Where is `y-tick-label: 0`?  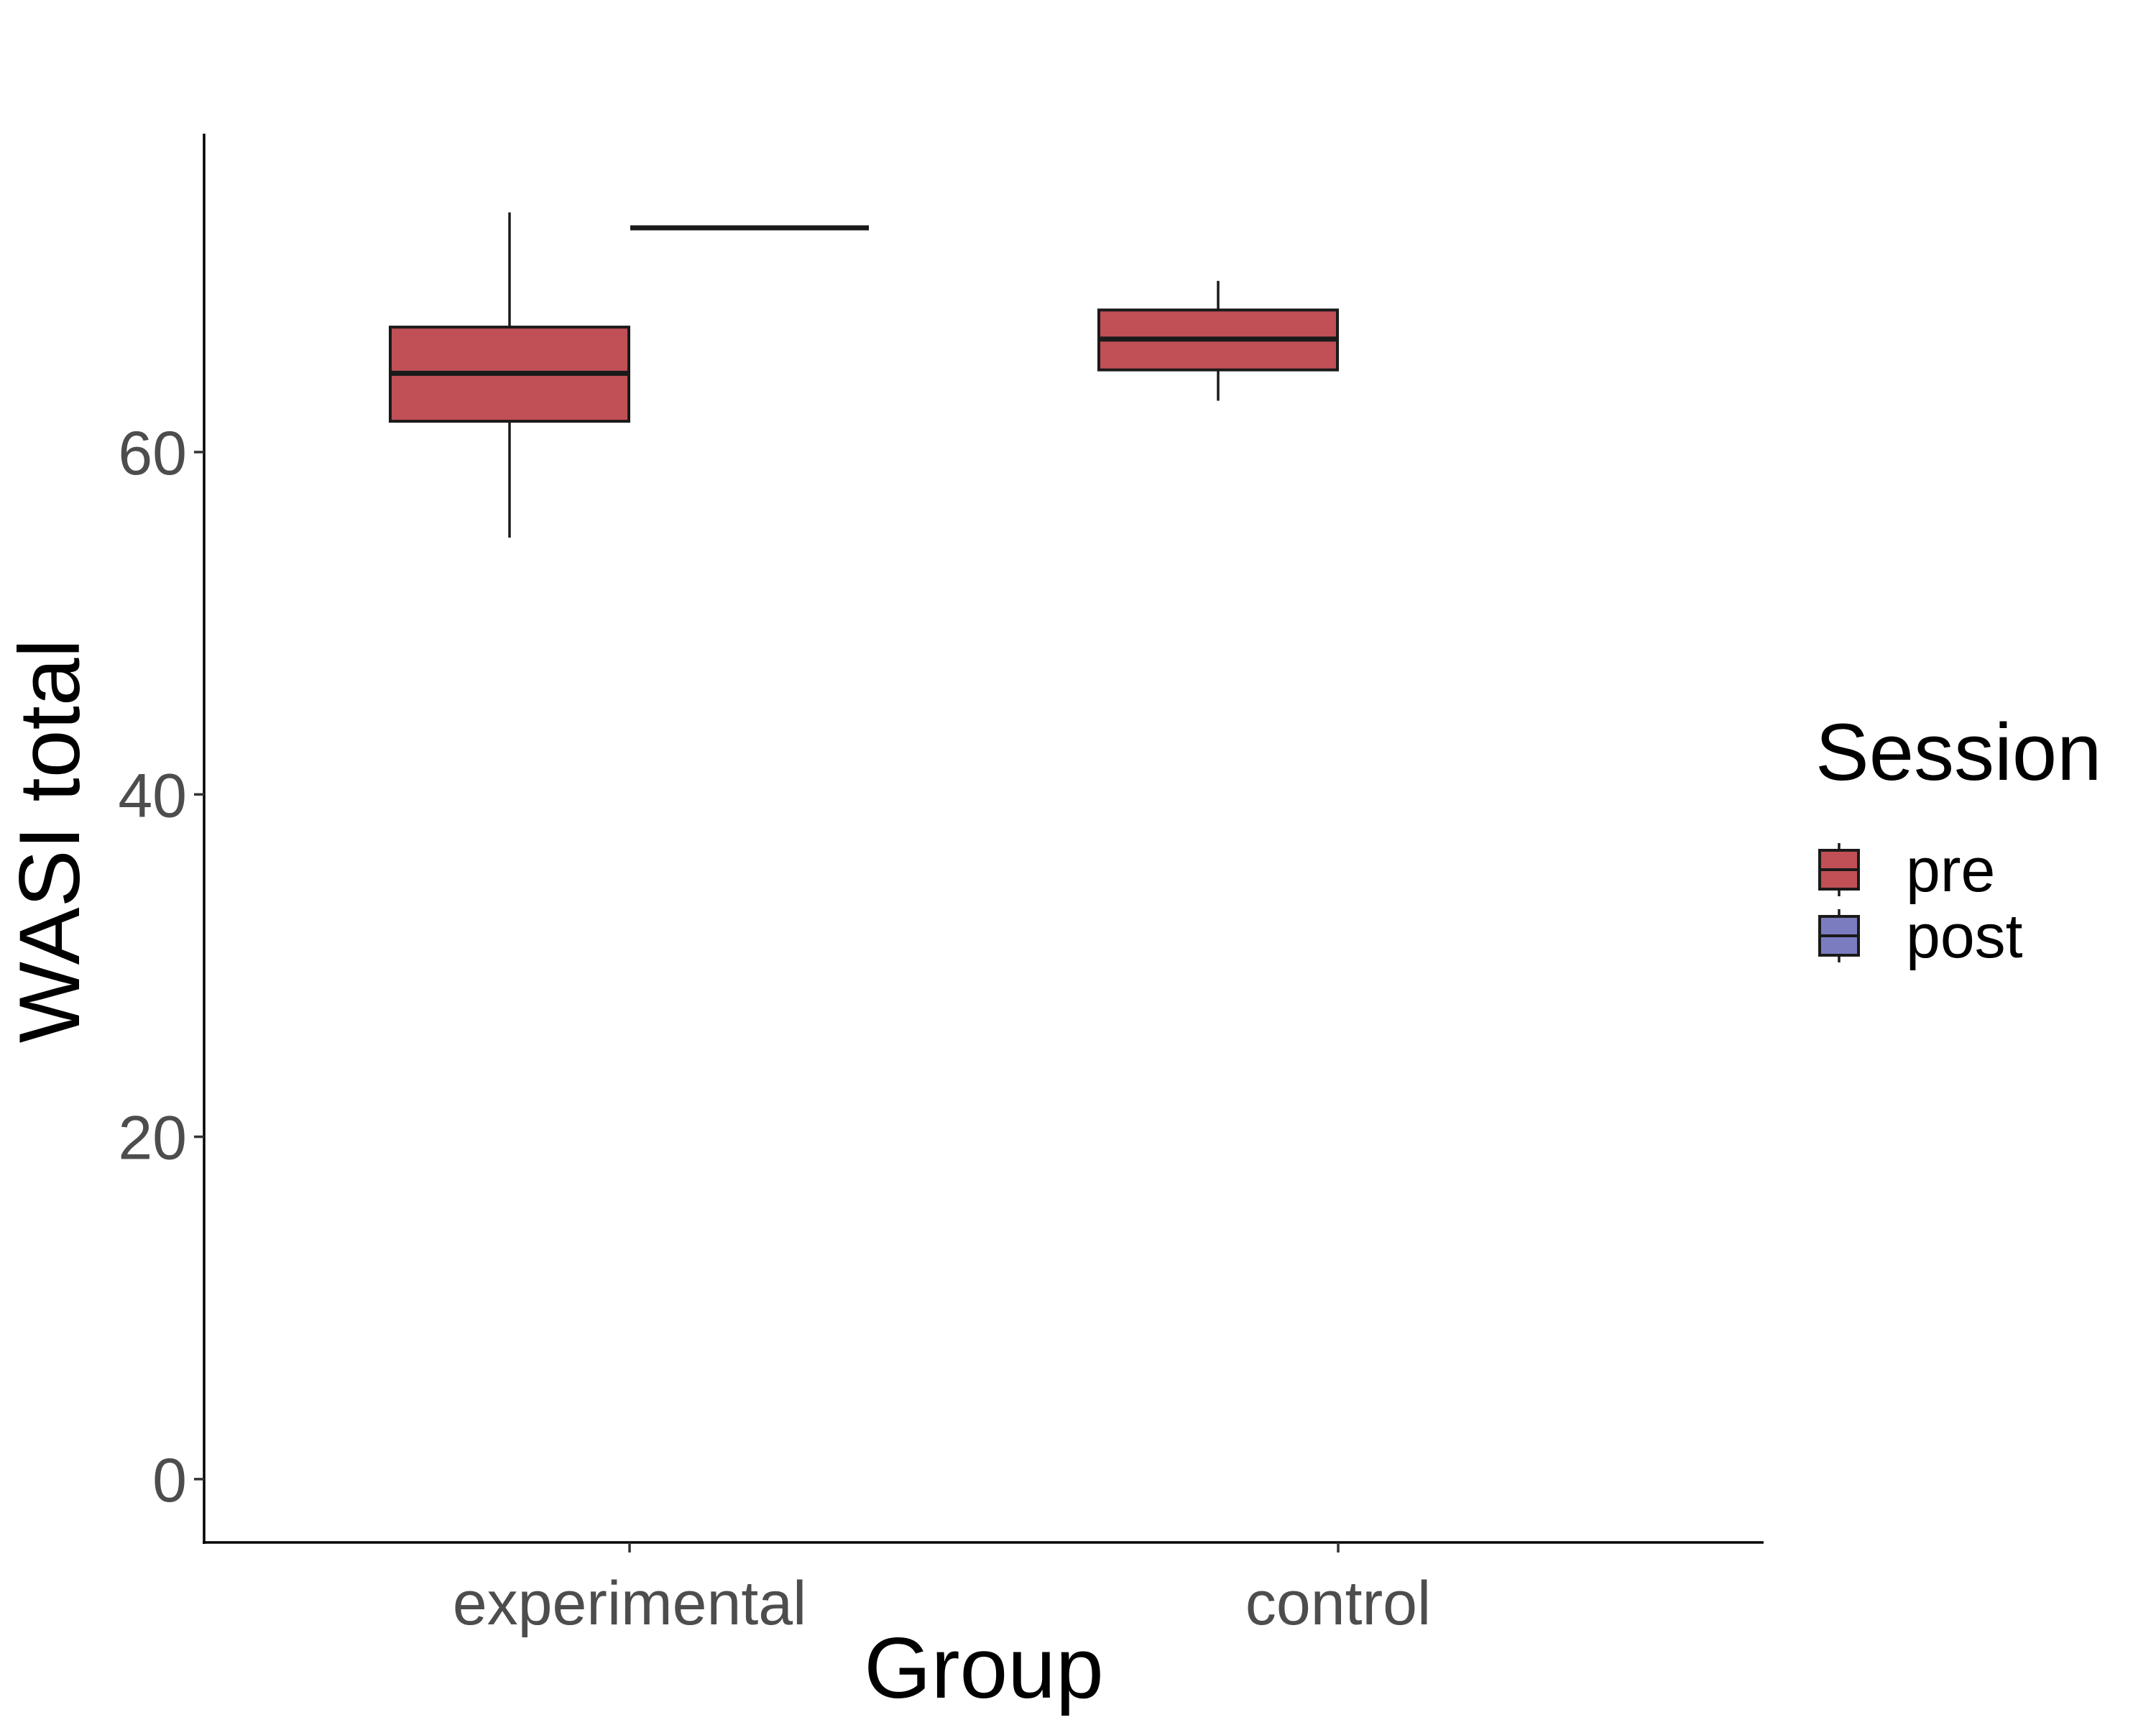
y-tick-label: 0 is located at coordinates (169, 1480).